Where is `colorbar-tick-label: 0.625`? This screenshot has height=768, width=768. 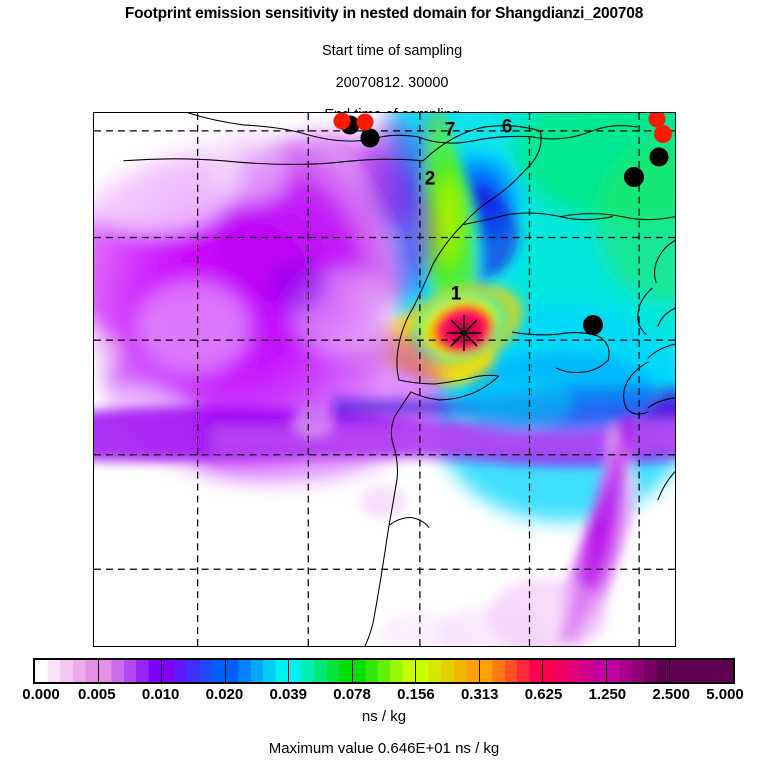 colorbar-tick-label: 0.625 is located at coordinates (543, 694).